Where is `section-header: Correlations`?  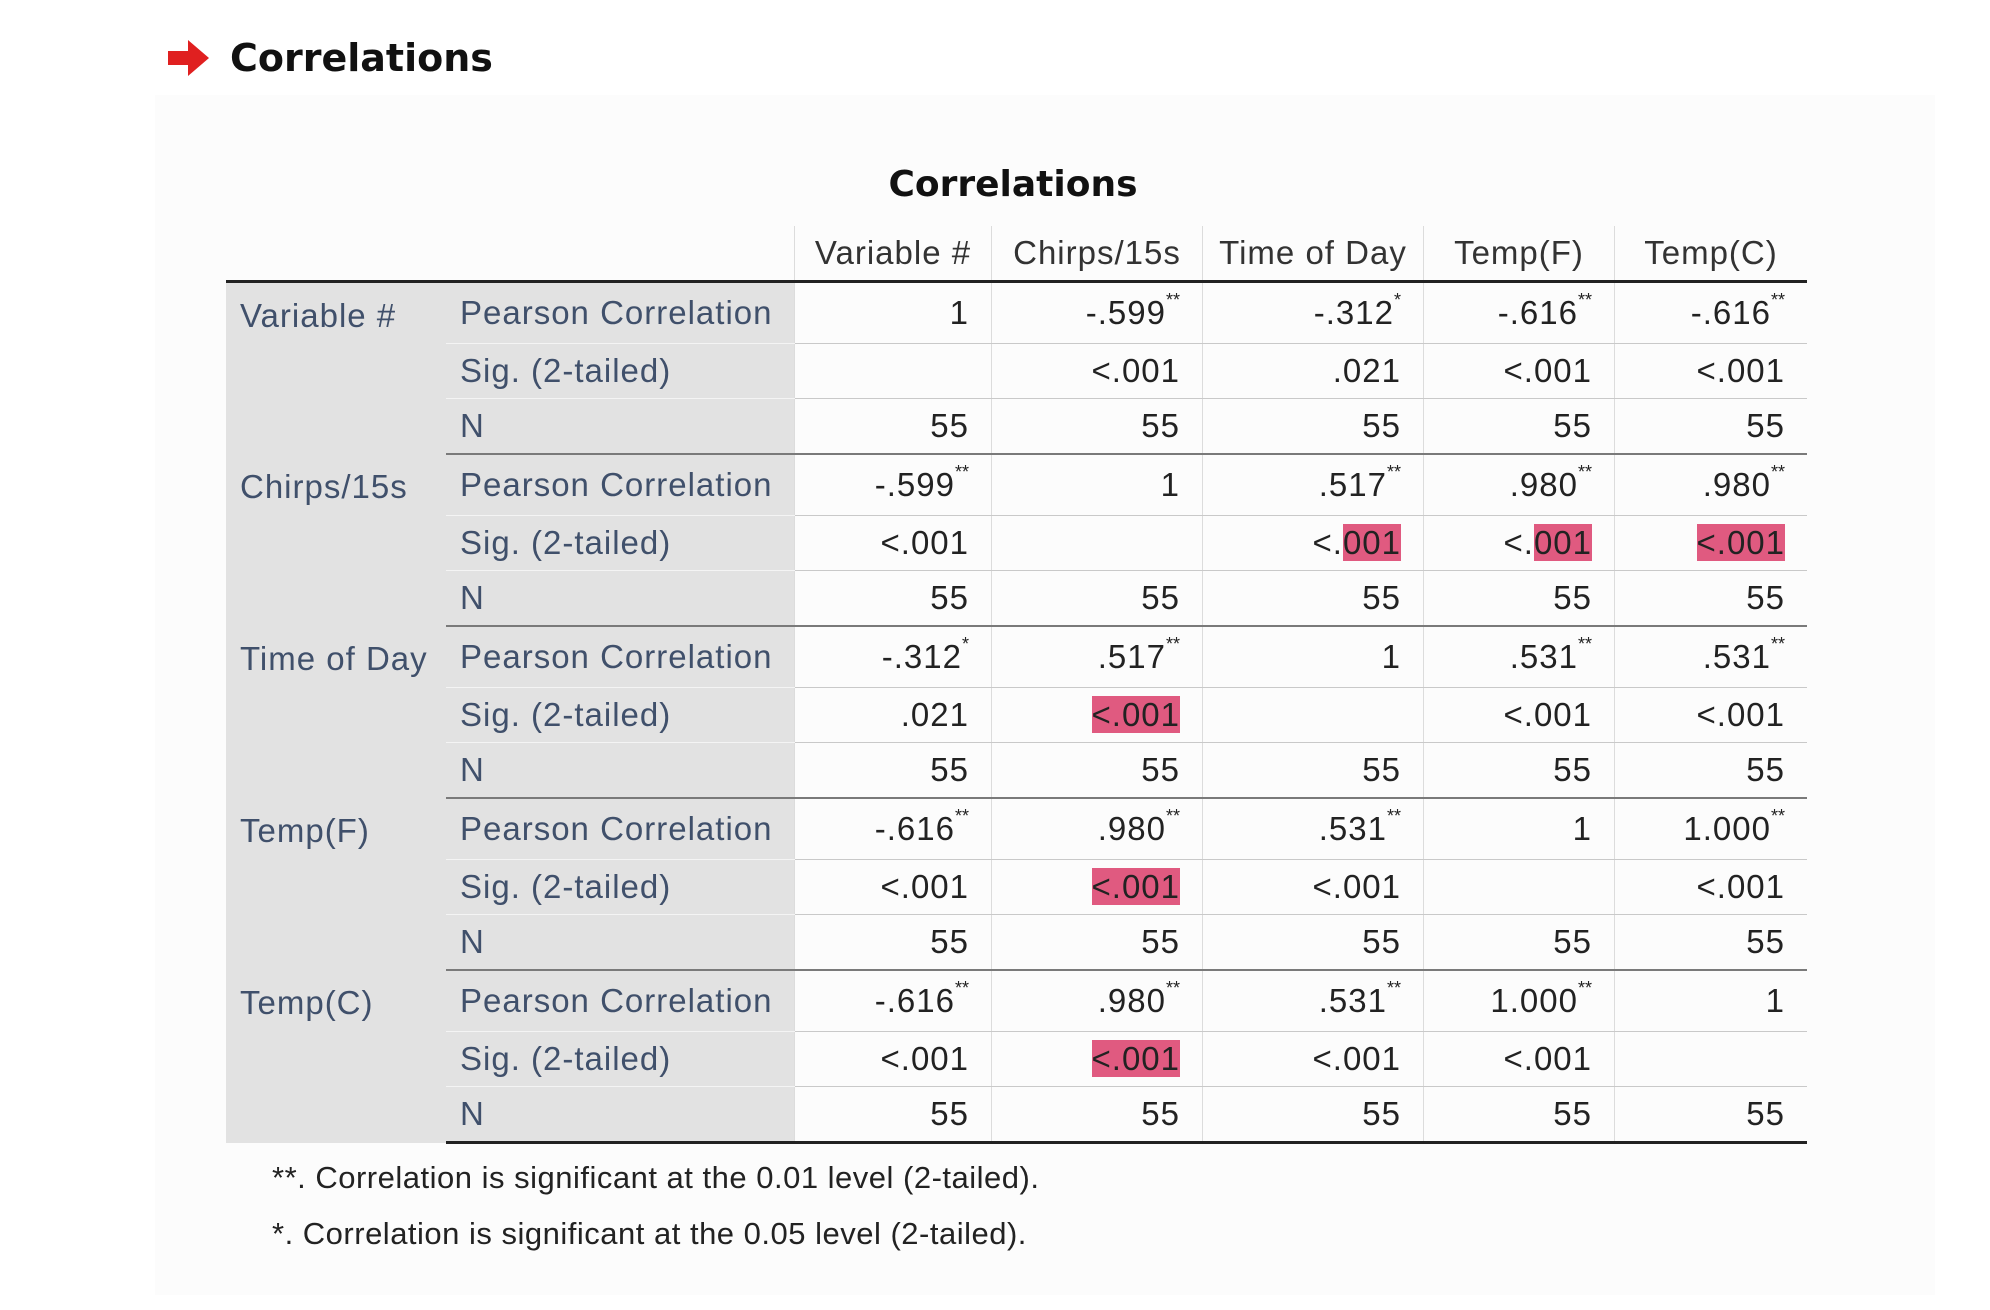
section-header: Correlations is located at coordinates (330, 58).